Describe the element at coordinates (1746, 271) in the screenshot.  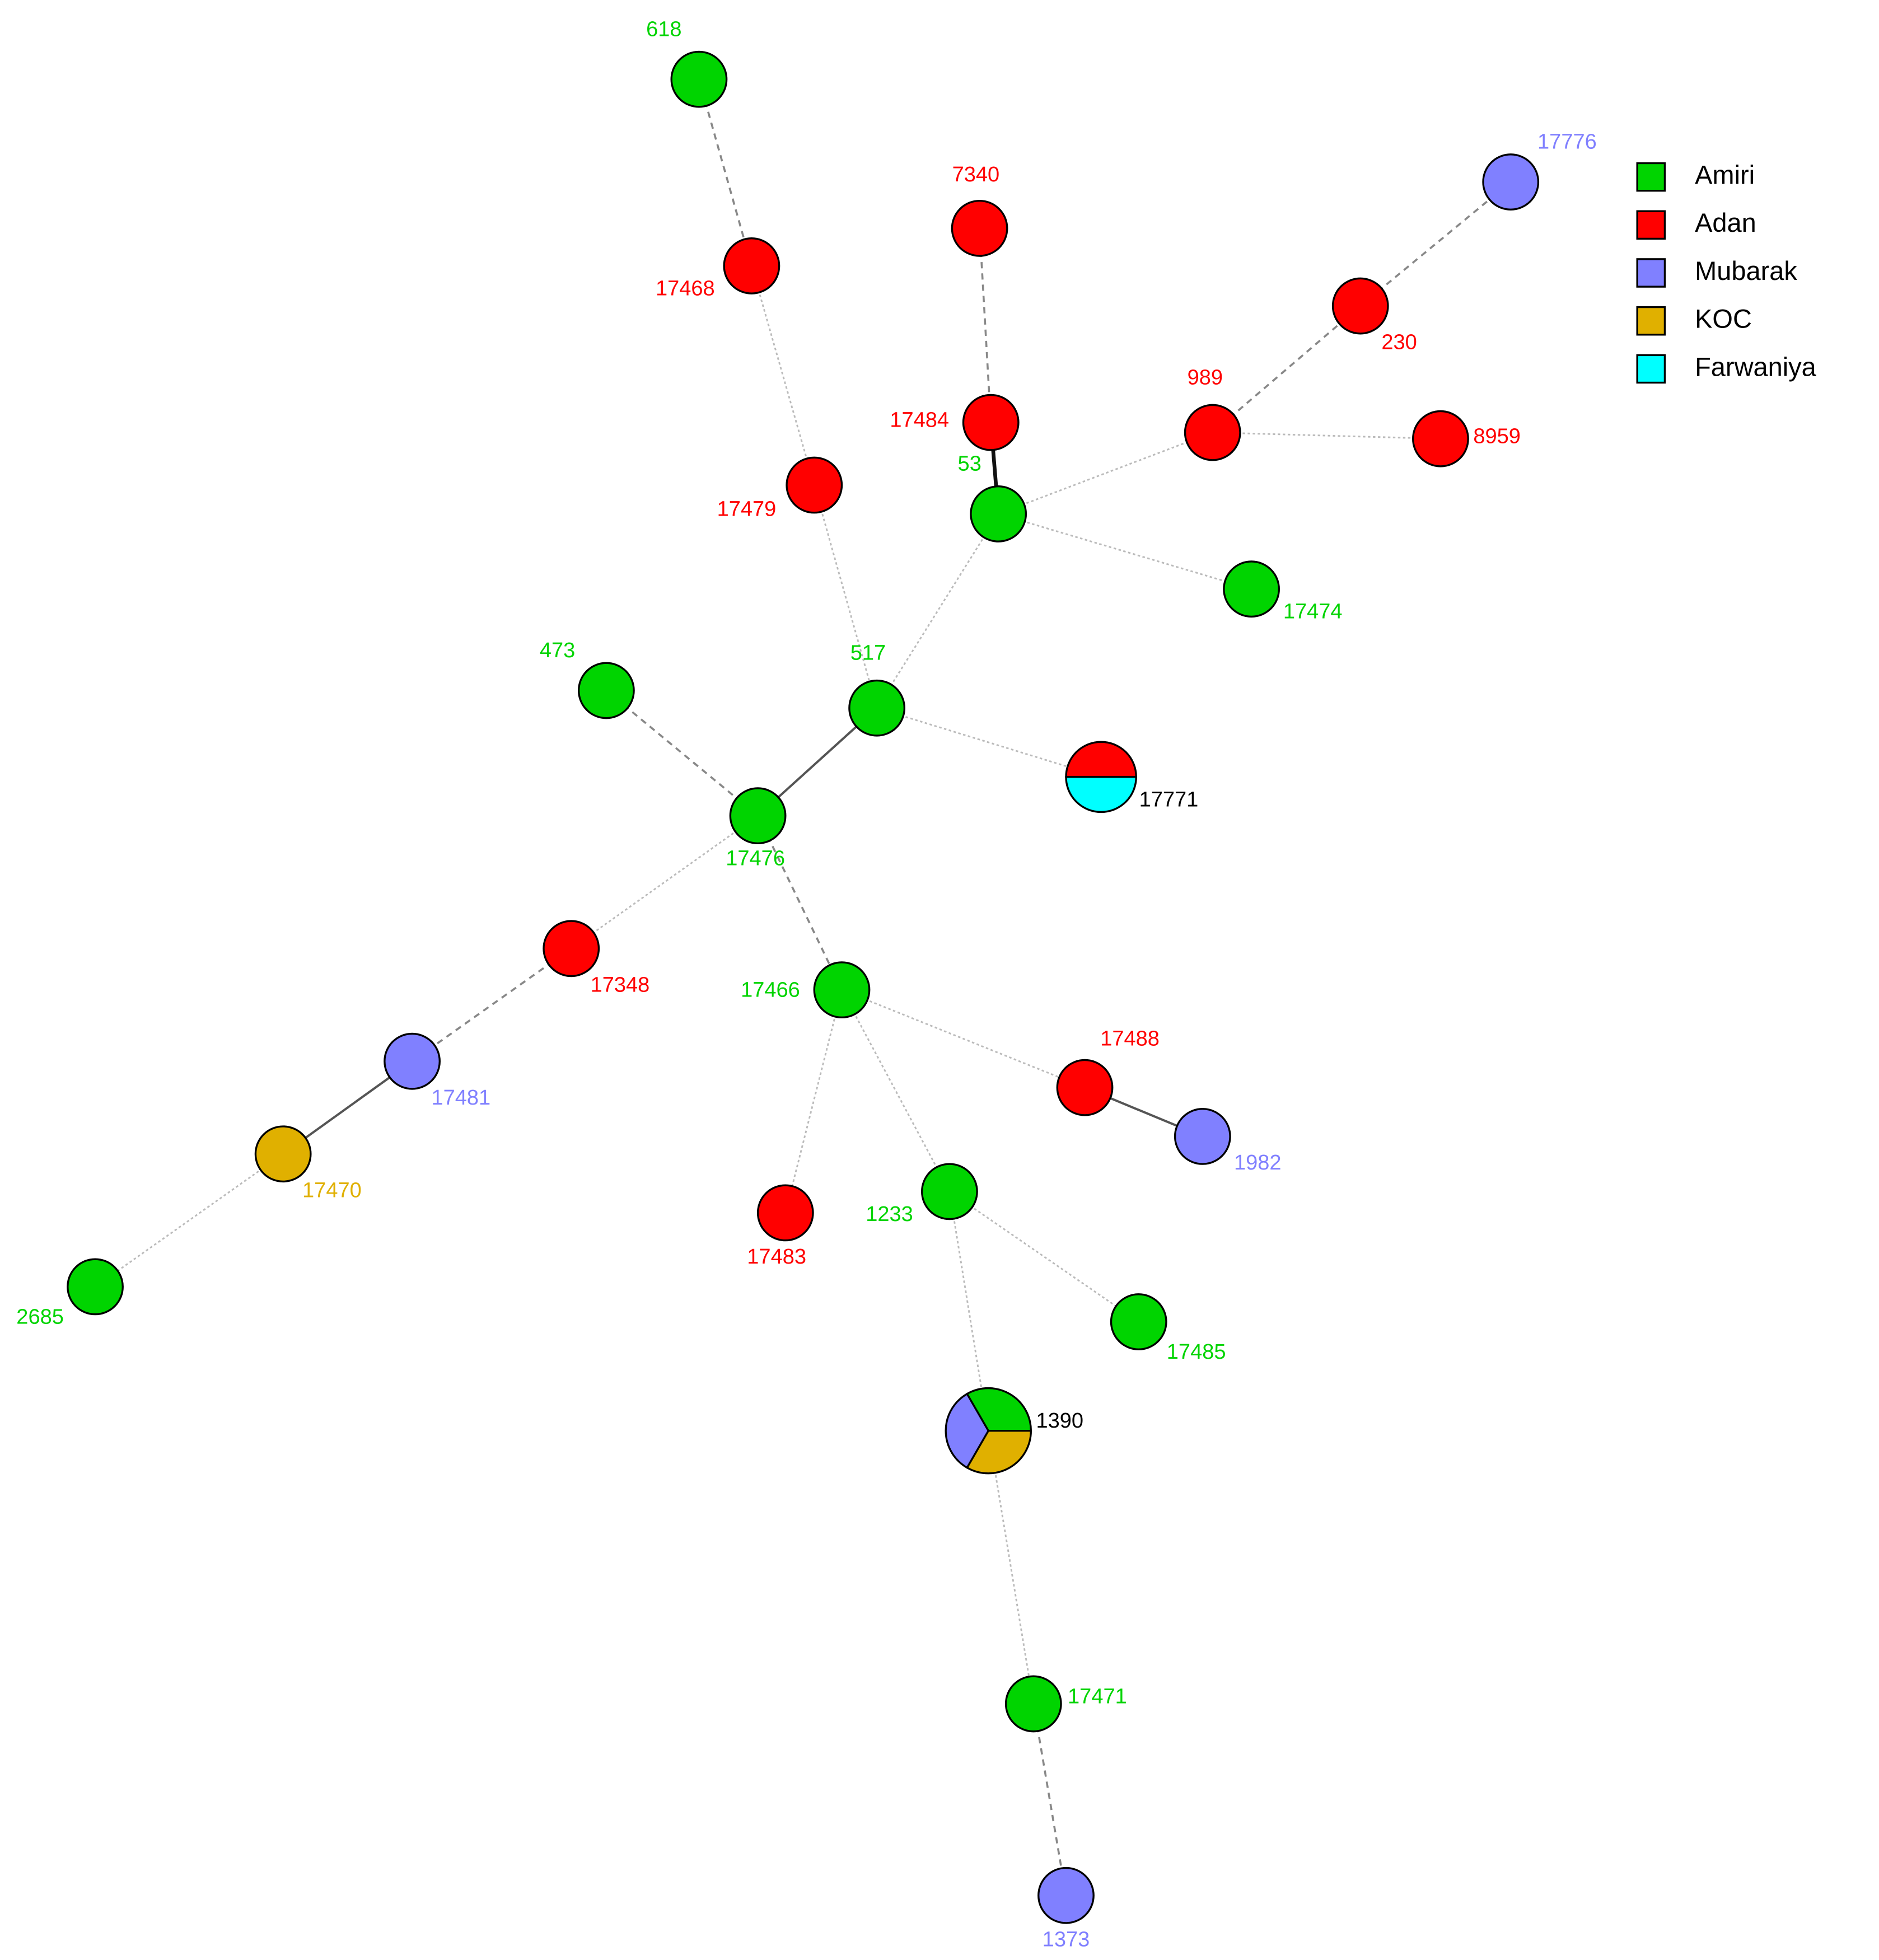
I see `legend-label: Mubarak` at that location.